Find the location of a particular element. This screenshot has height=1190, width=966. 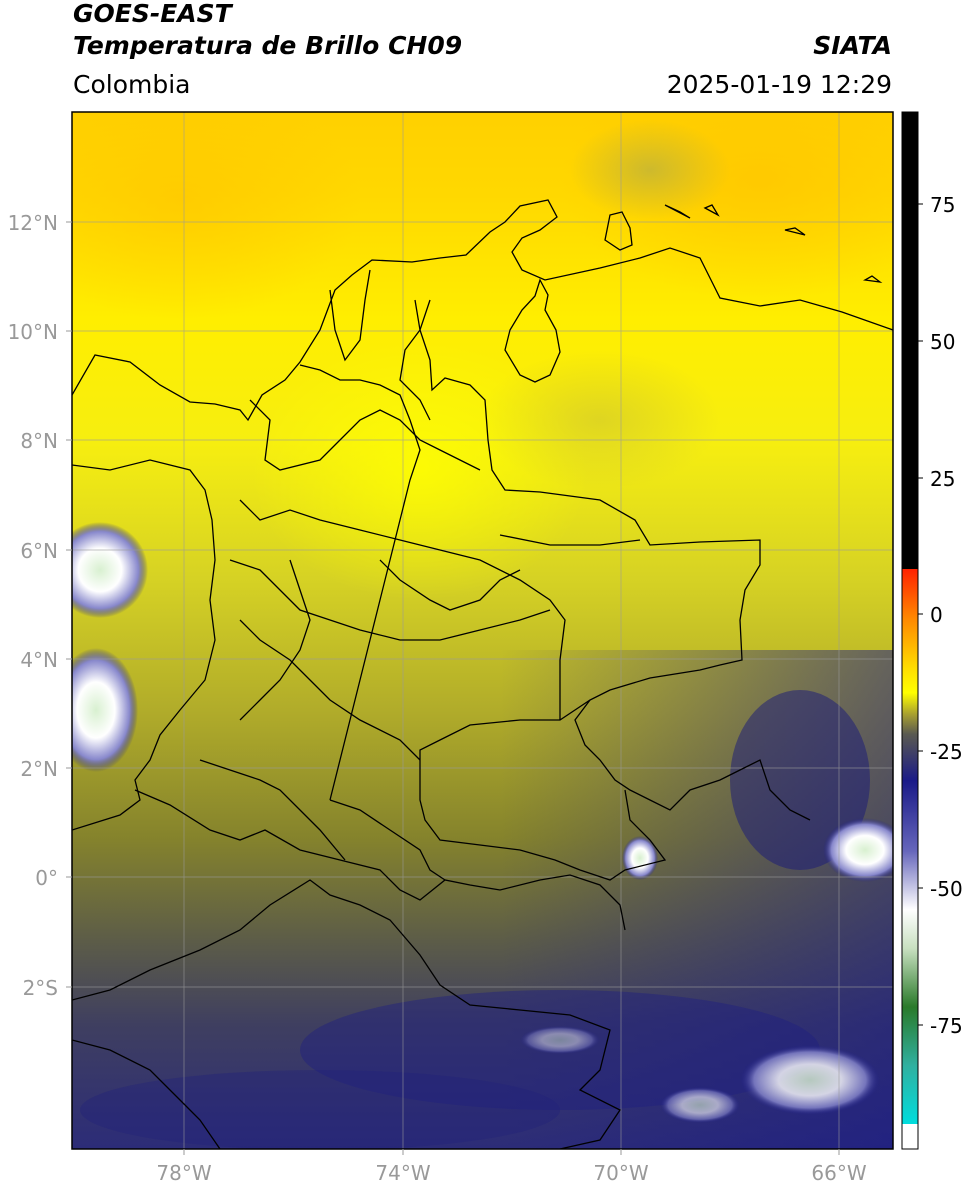

colorbar-cold-segment is located at coordinates (910, 929).